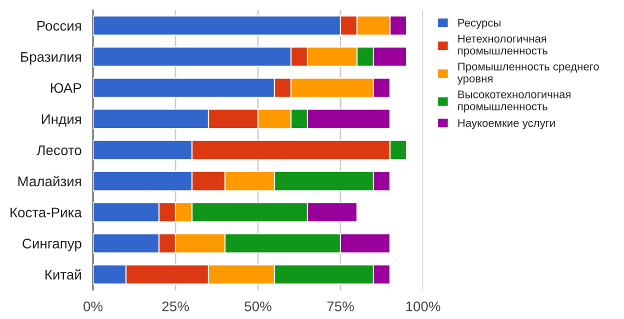  What do you see at coordinates (49, 181) in the screenshot?
I see `y-tick-label: Малайзия` at bounding box center [49, 181].